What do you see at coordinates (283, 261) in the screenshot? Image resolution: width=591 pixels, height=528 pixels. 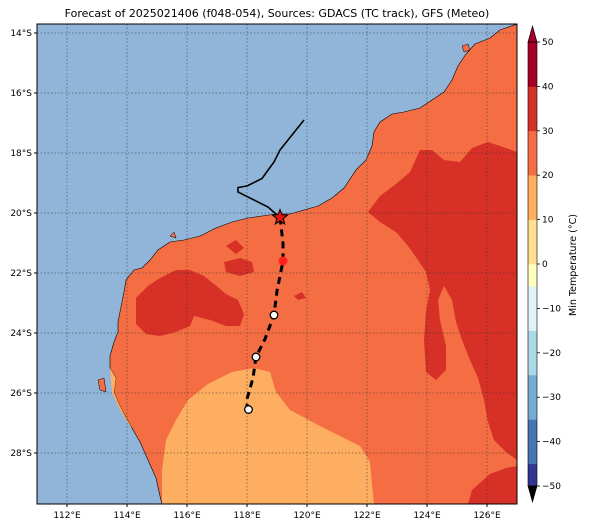 I see `red-track-point` at bounding box center [283, 261].